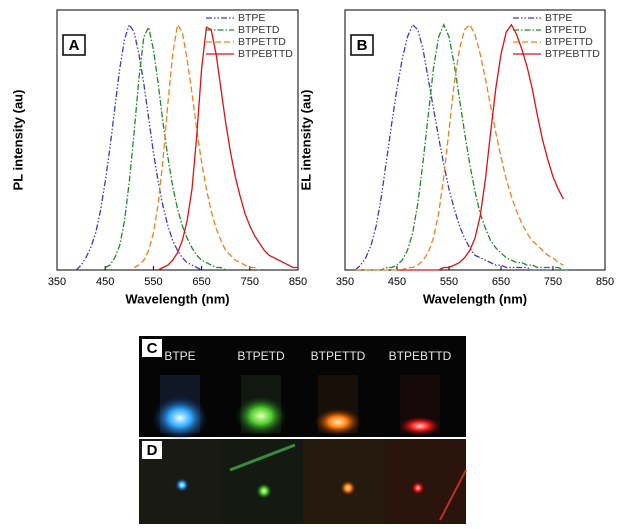 This screenshot has width=620, height=529. I want to click on panel-label: D, so click(152, 450).